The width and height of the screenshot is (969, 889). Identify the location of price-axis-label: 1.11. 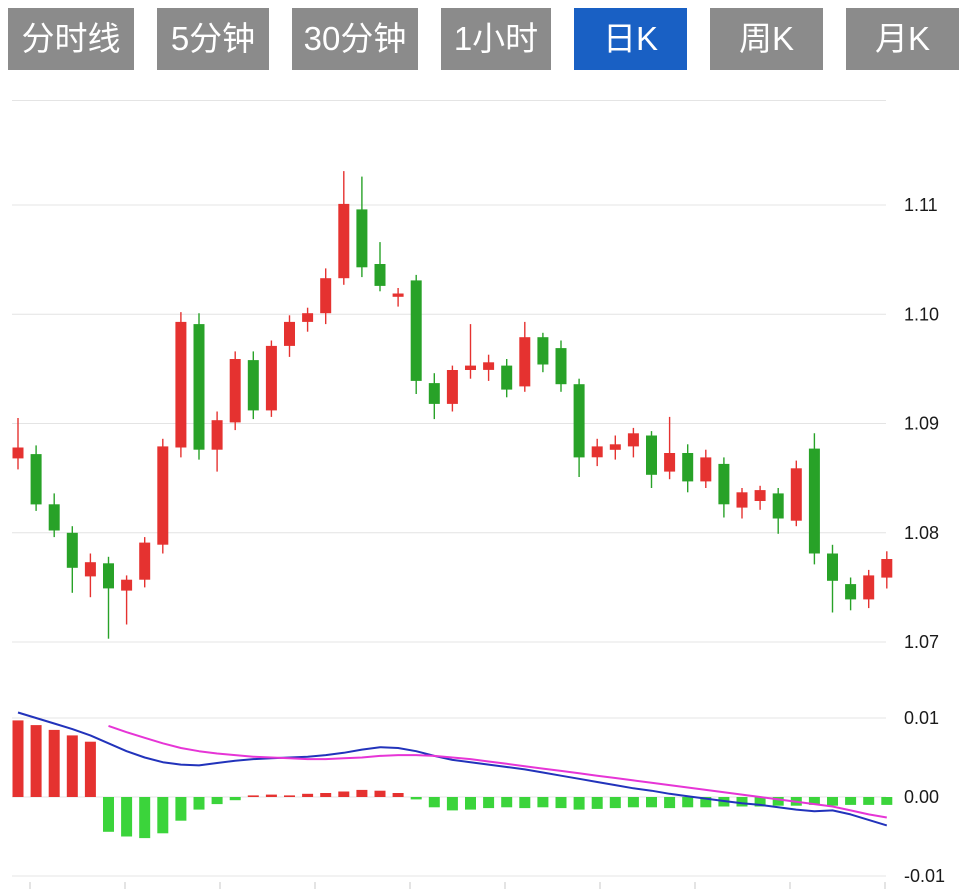
(921, 205).